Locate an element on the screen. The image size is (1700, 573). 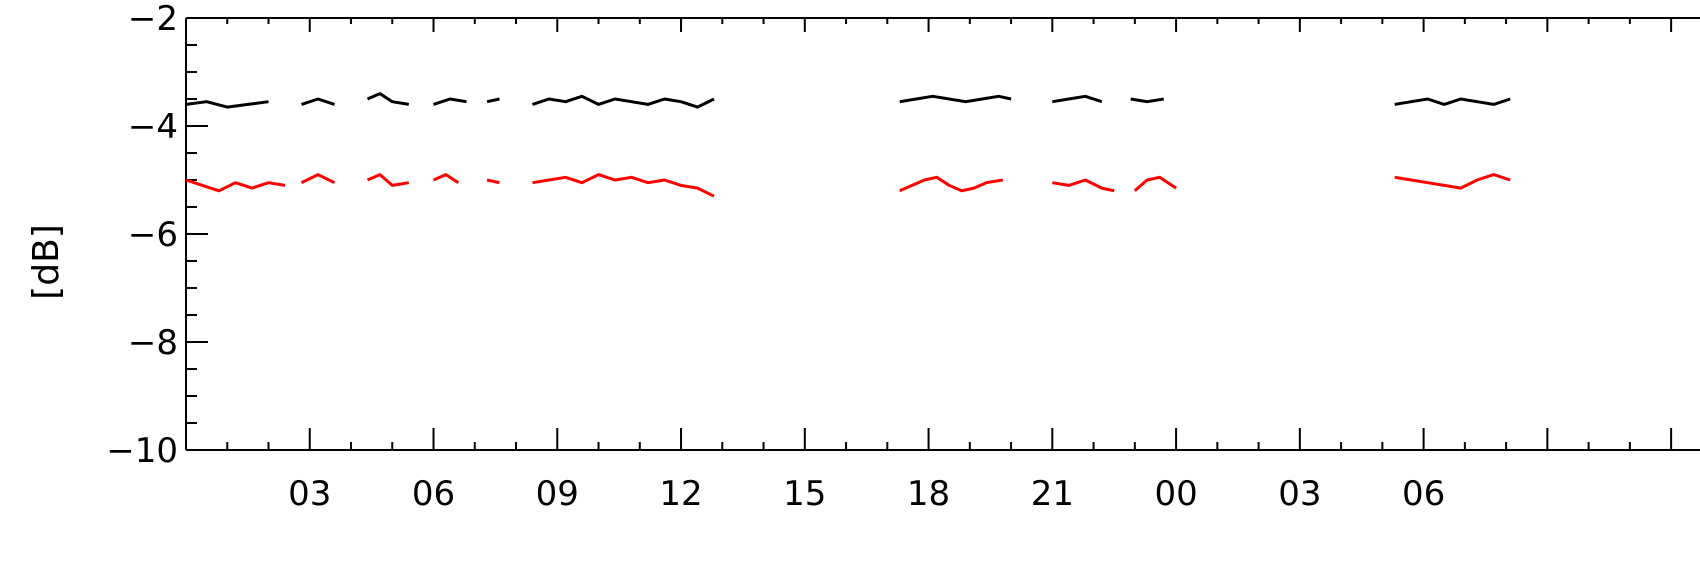
x-tick-label: 21 is located at coordinates (1052, 494).